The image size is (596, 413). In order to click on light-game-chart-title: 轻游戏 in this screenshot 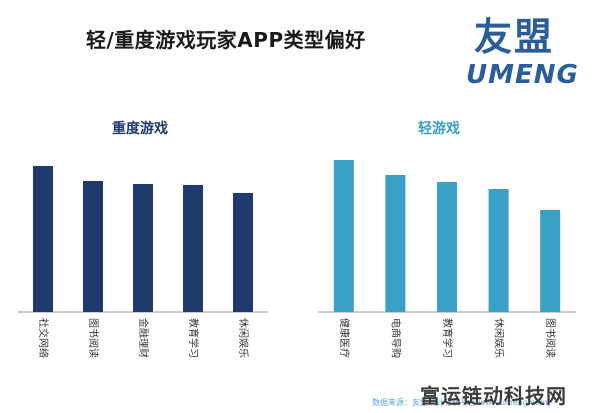, I will do `click(439, 129)`.